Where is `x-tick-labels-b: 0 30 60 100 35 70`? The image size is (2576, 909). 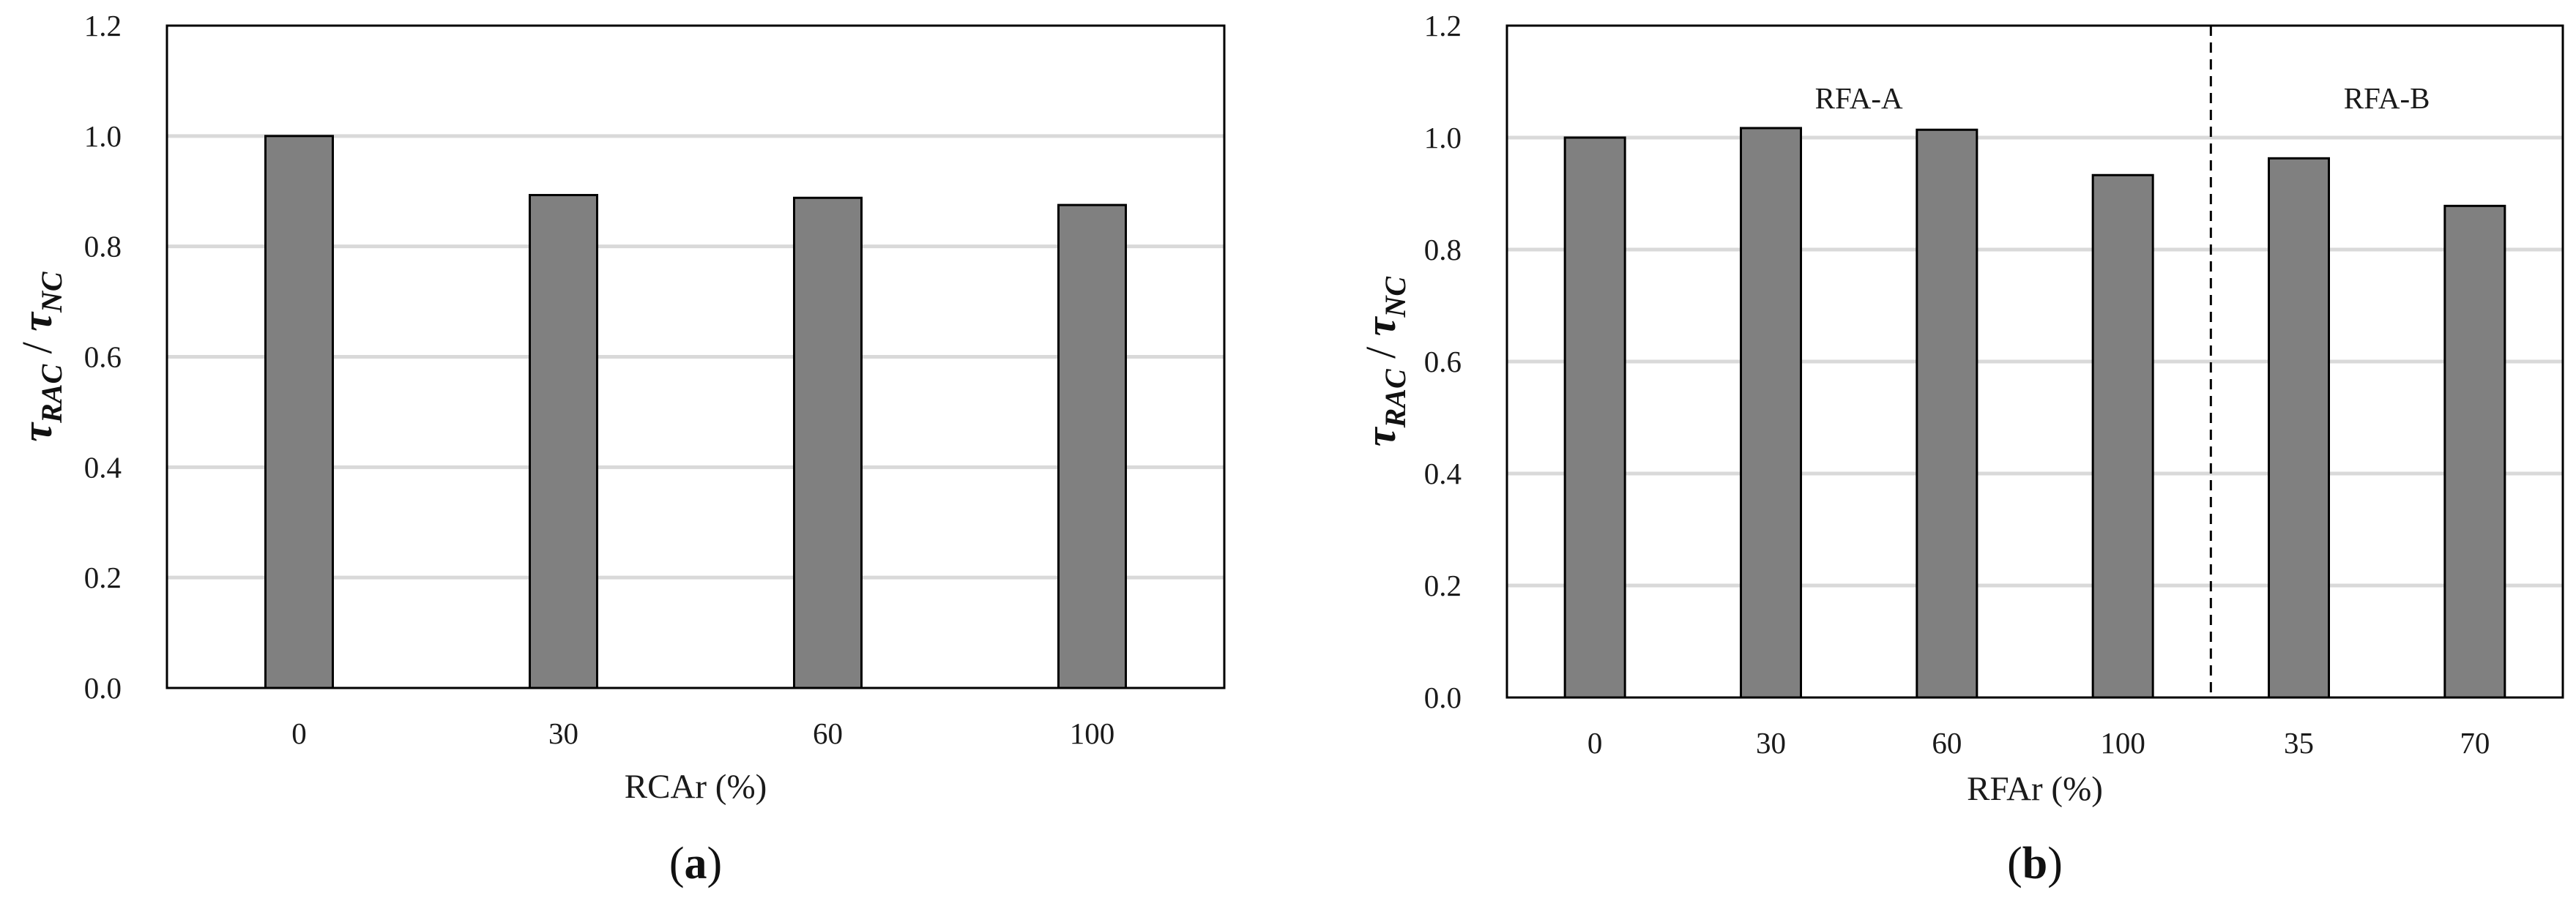 x-tick-labels-b: 0 30 60 100 35 70 is located at coordinates (2038, 743).